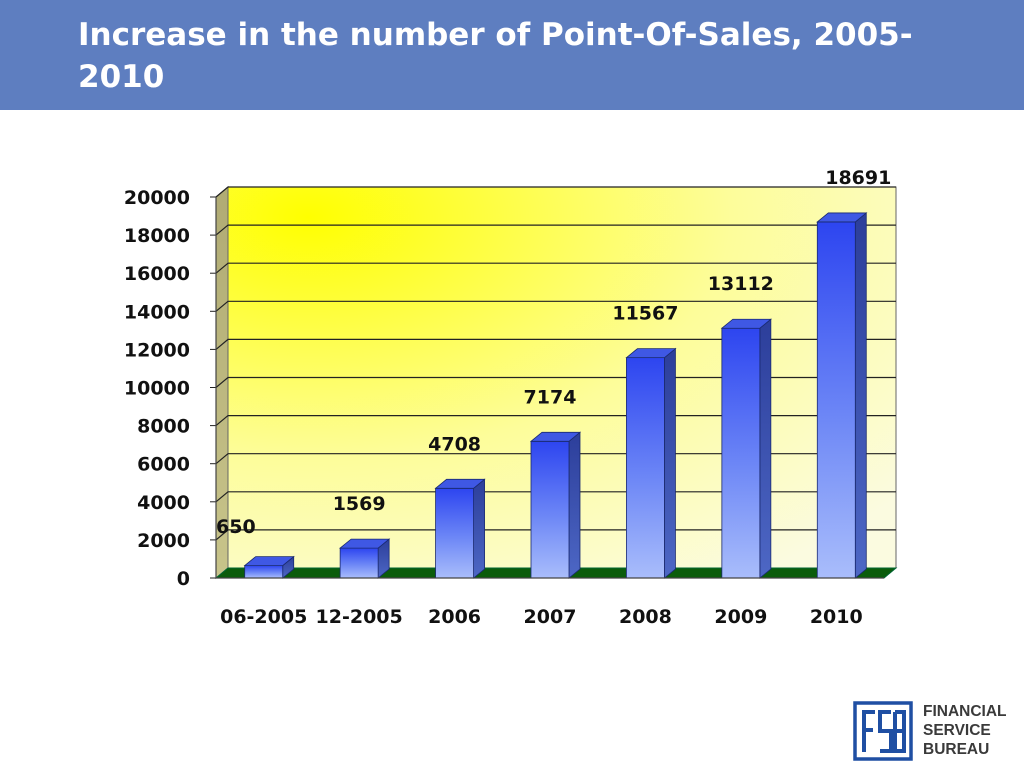 The height and width of the screenshot is (768, 1024). What do you see at coordinates (550, 617) in the screenshot?
I see `x-tick-label: 2007` at bounding box center [550, 617].